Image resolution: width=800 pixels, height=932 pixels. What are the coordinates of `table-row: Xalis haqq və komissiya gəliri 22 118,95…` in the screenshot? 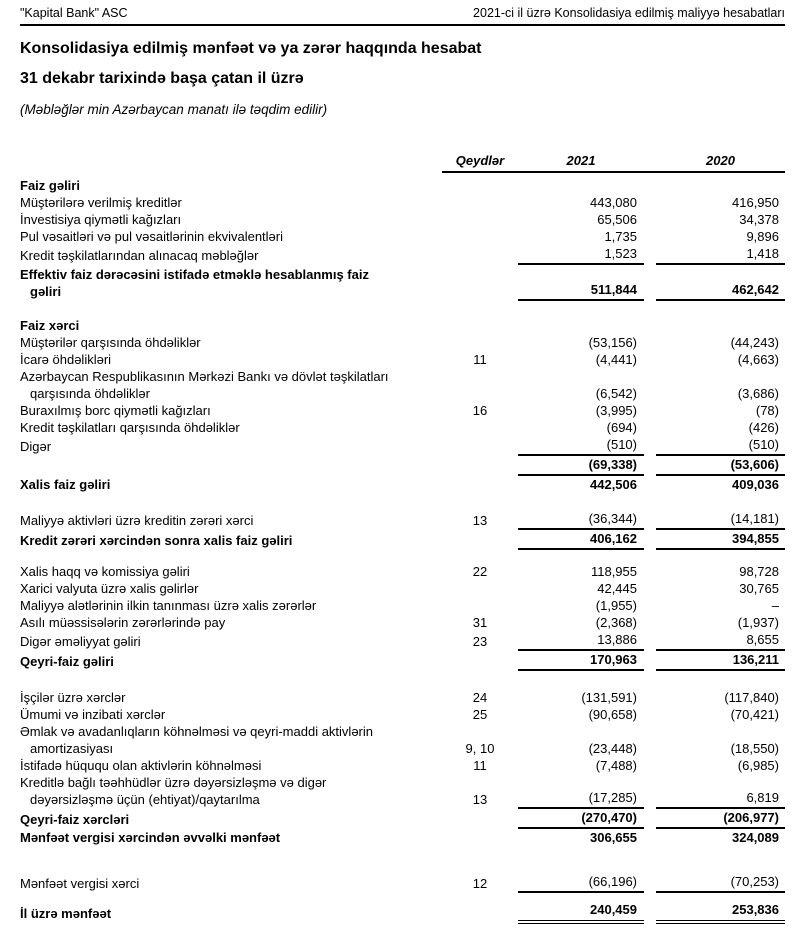 It's located at (402, 571).